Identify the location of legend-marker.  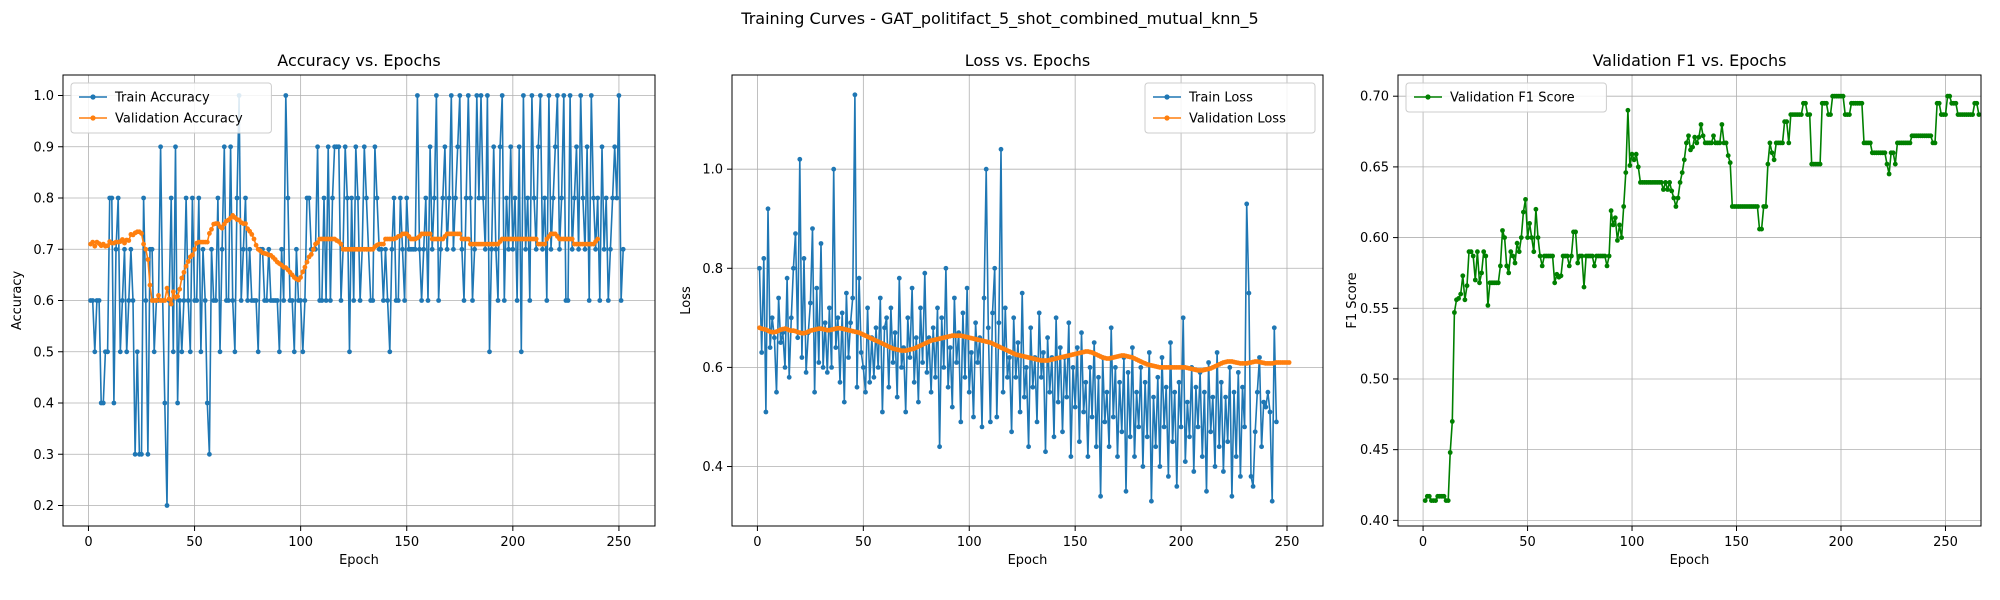
(1167, 118).